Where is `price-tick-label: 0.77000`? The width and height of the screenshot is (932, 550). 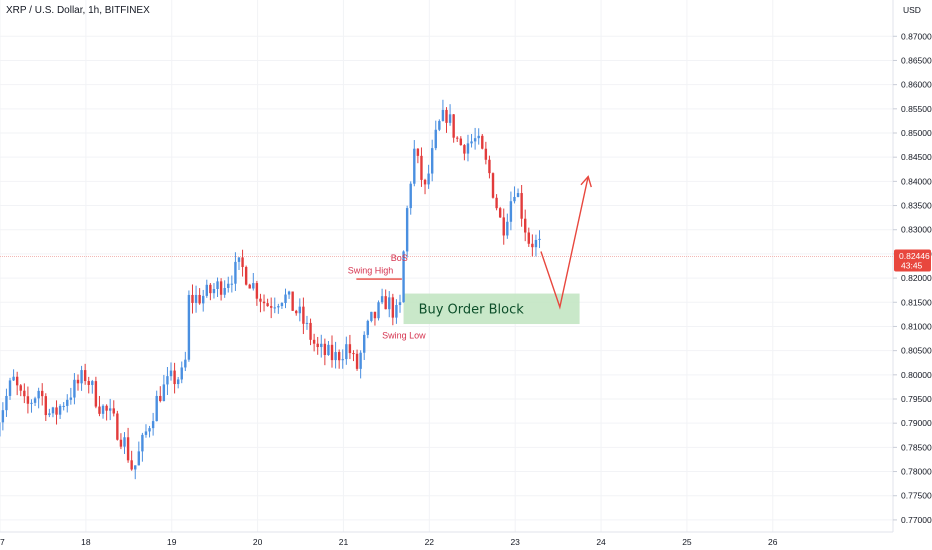 price-tick-label: 0.77000 is located at coordinates (916, 520).